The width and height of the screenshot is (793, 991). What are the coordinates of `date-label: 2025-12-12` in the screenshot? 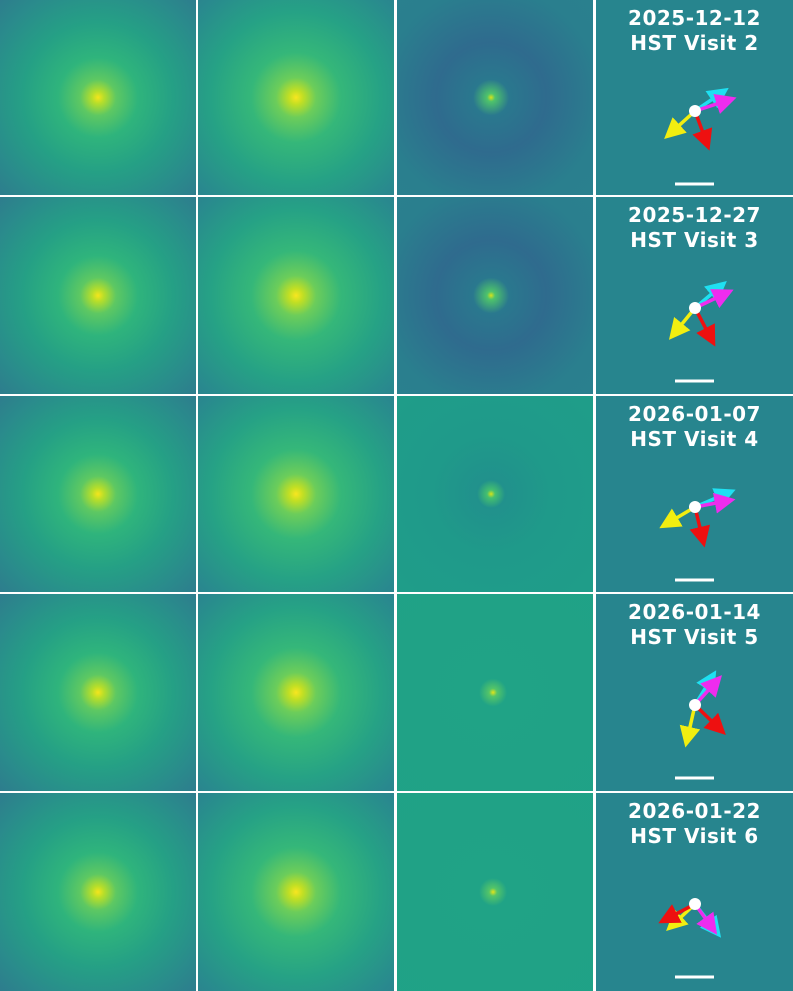 It's located at (694, 18).